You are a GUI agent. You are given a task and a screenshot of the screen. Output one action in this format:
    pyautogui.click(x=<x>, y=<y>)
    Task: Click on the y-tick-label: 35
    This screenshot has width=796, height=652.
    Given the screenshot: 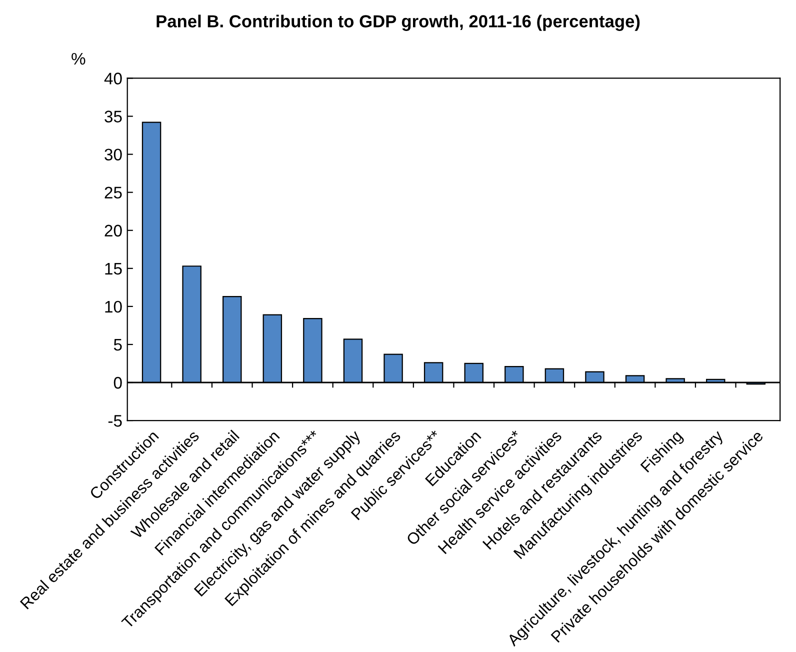 What is the action you would take?
    pyautogui.click(x=113, y=116)
    